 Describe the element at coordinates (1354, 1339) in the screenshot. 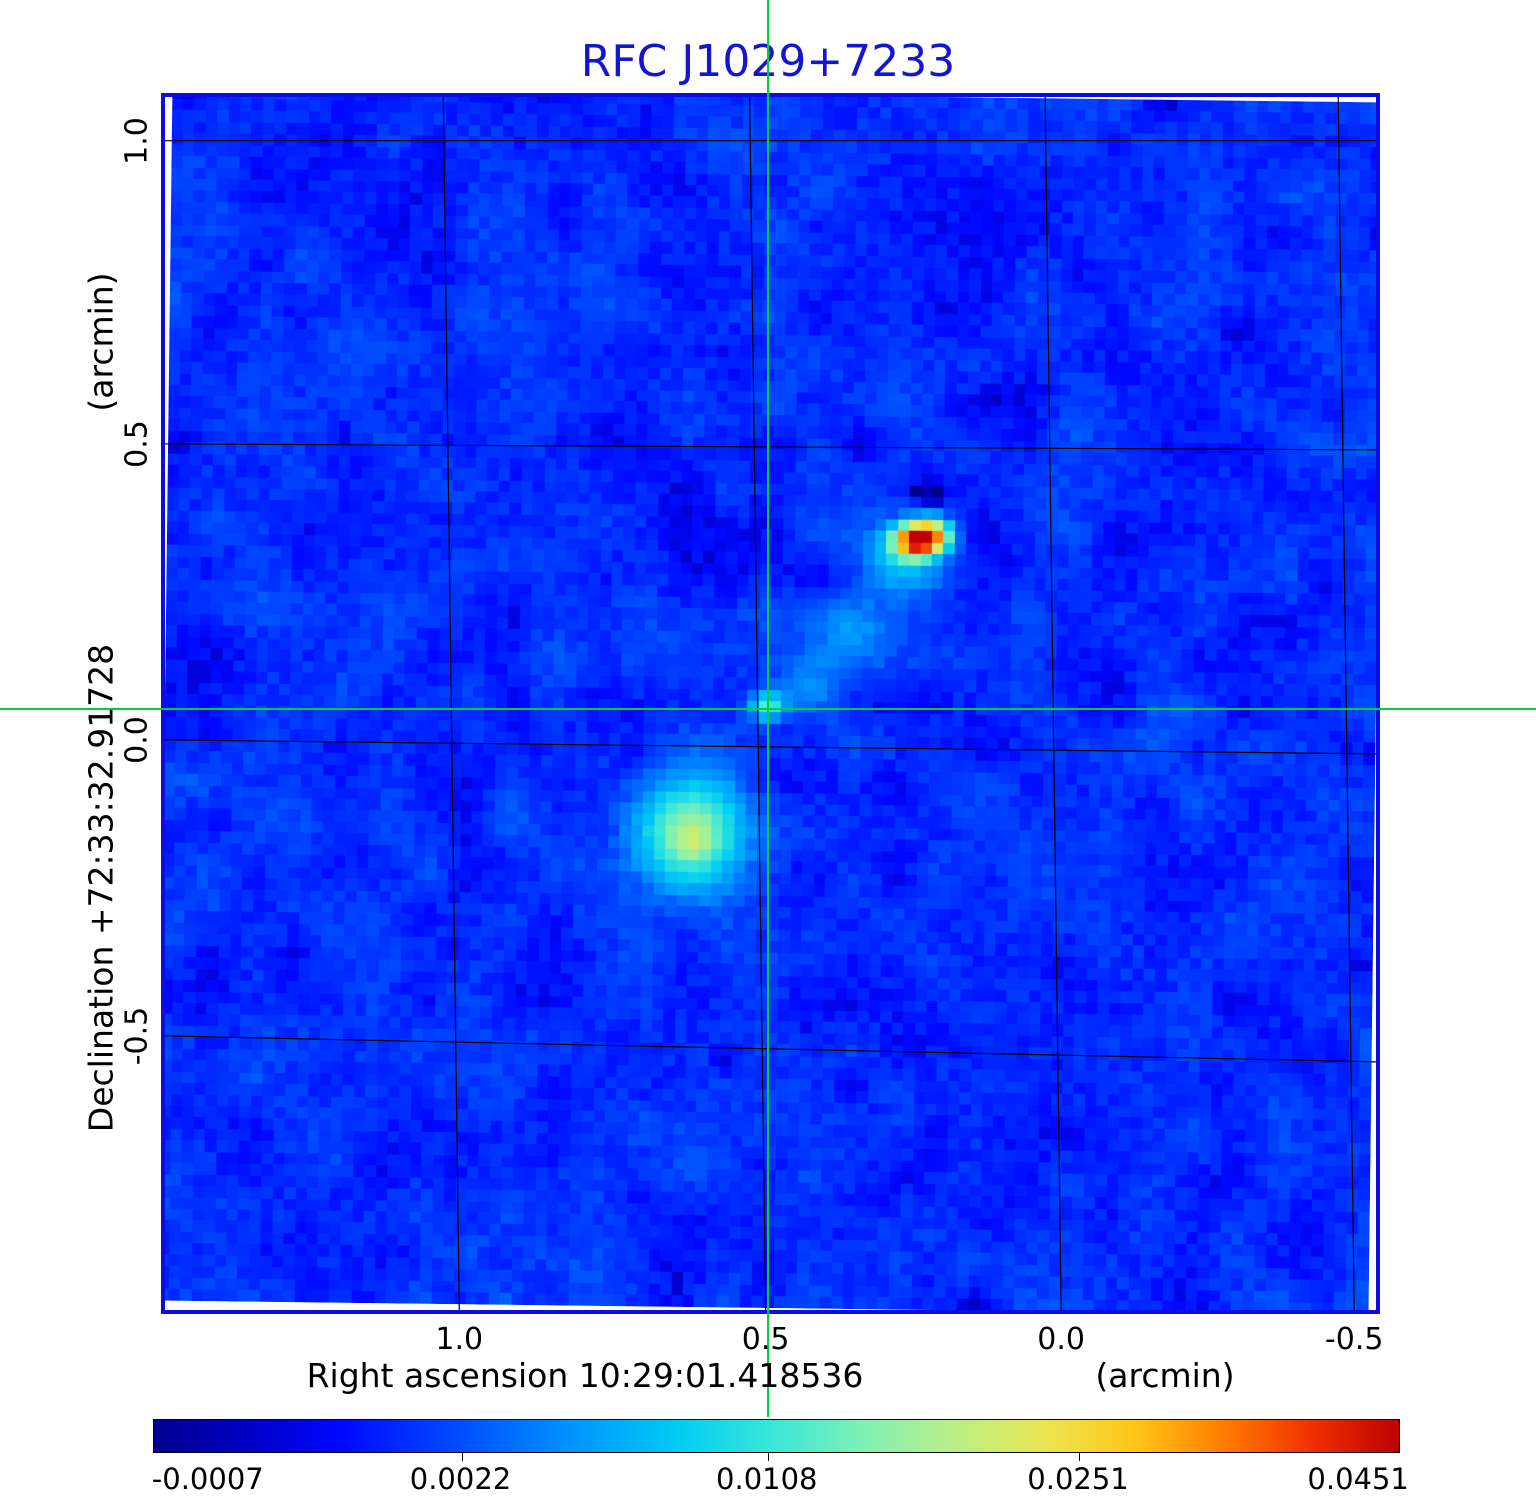

I see `x-axis-tick-label: -0.5` at that location.